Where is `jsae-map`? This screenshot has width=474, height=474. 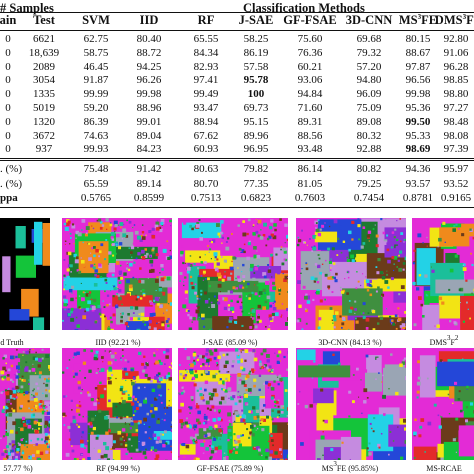
jsae-map is located at coordinates (233, 274).